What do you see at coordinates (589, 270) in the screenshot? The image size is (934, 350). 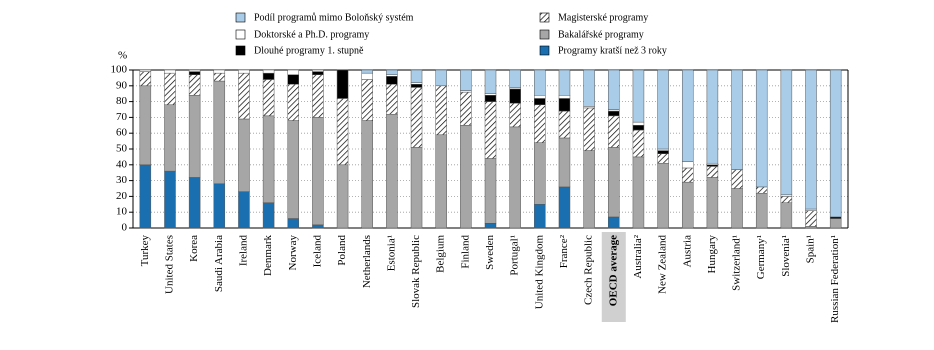 I see `x-tick-label: Czech Republic` at bounding box center [589, 270].